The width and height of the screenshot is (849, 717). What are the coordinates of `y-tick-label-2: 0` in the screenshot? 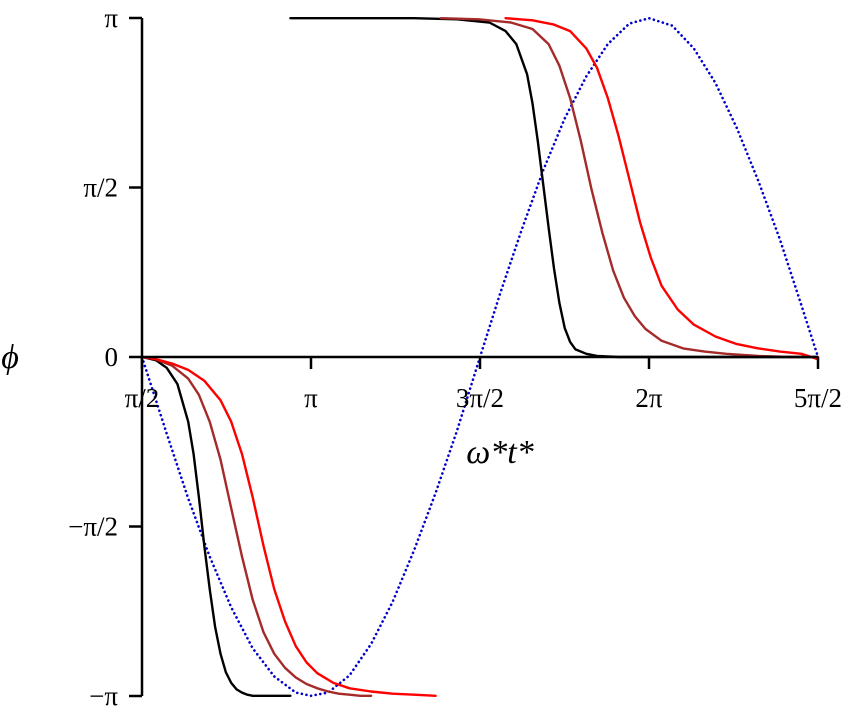 It's located at (112, 357).